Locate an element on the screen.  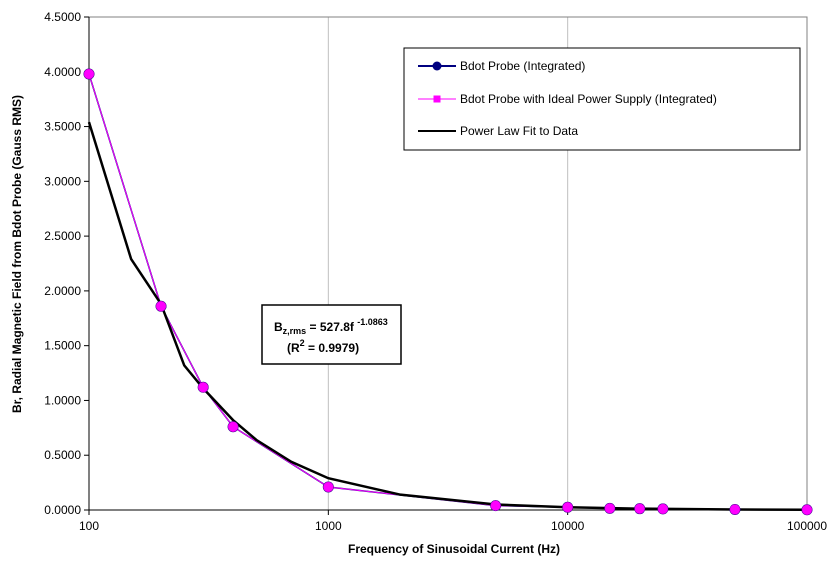
annotation-box is located at coordinates (331, 334).